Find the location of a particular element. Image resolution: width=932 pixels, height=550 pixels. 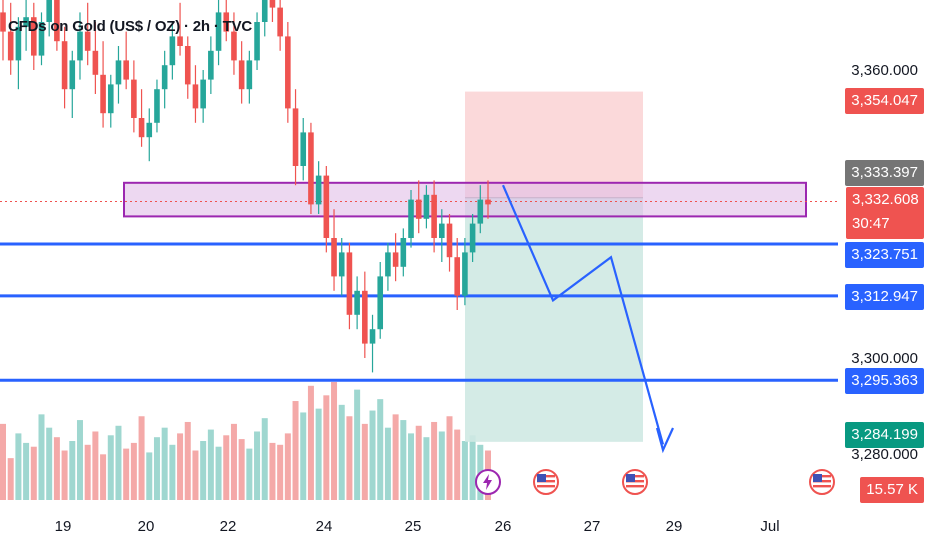

supply-zone is located at coordinates (465, 199).